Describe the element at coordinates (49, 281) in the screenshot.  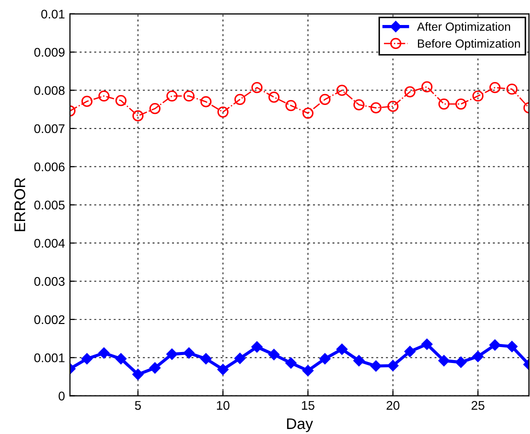
I see `y-tick-label: 0.003` at that location.